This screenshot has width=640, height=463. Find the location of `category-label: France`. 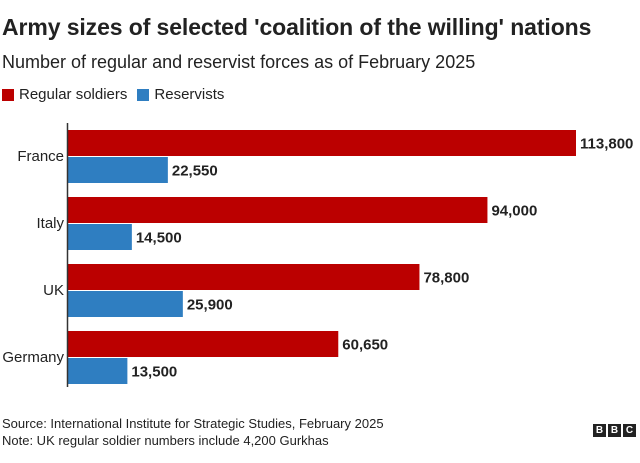

category-label: France is located at coordinates (40, 156).